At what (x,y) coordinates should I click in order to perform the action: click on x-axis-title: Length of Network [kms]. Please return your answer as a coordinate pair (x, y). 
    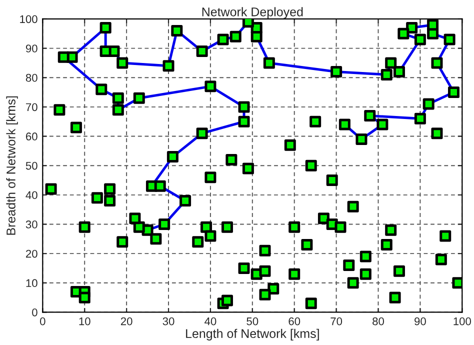
    Looking at the image, I should click on (252, 334).